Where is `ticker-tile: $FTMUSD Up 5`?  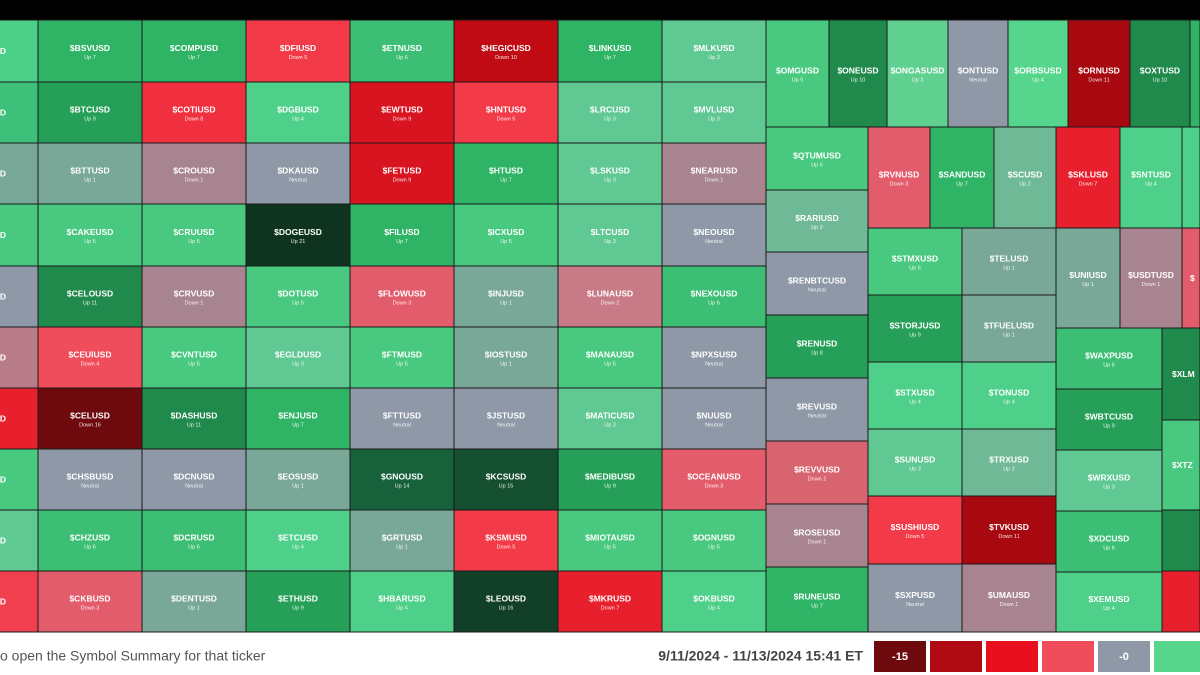 ticker-tile: $FTMUSD Up 5 is located at coordinates (402, 357).